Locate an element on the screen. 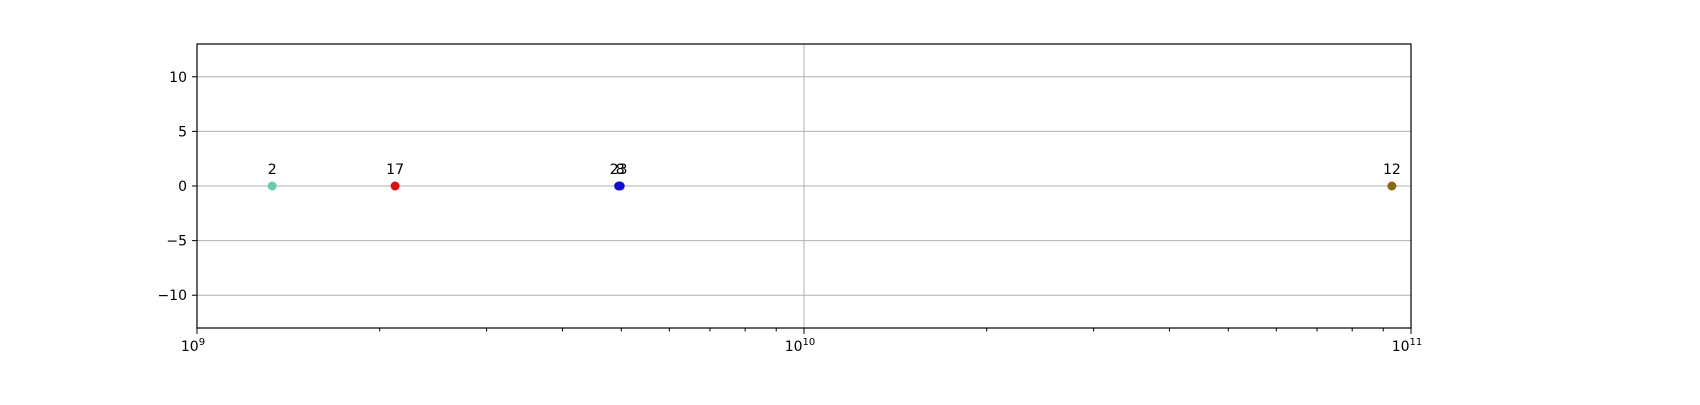  y-tick-label: −10 is located at coordinates (172, 296).